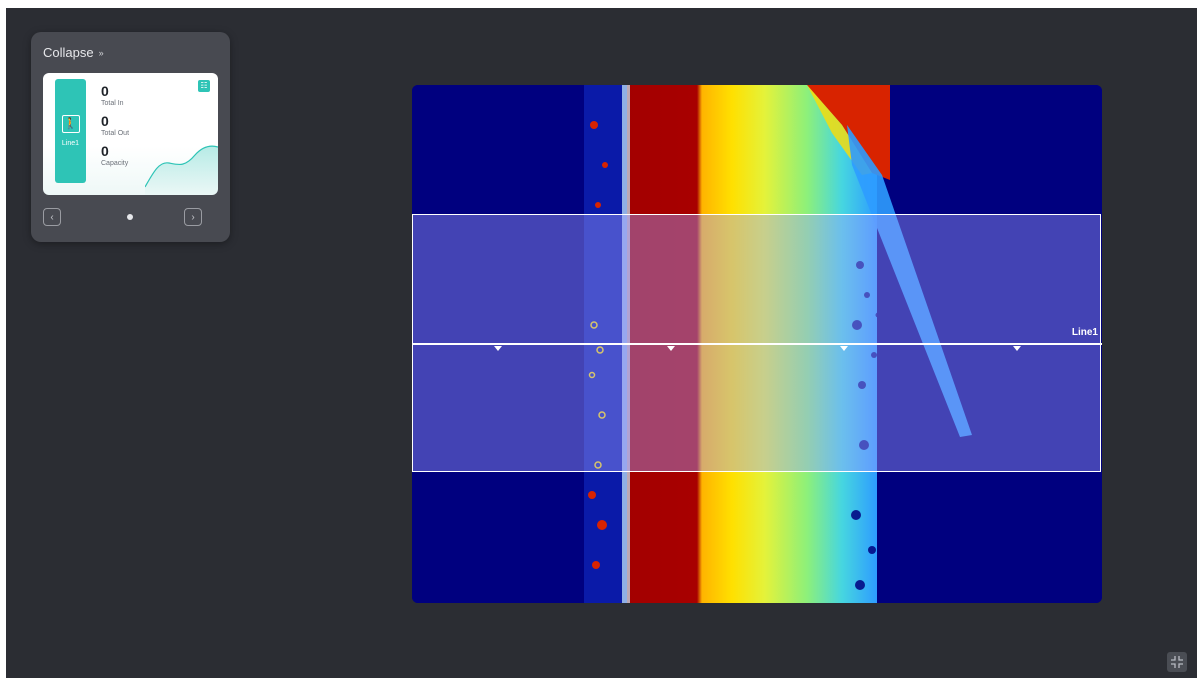 The height and width of the screenshot is (678, 1197). Describe the element at coordinates (105, 121) in the screenshot. I see `total-out-value: 0` at that location.